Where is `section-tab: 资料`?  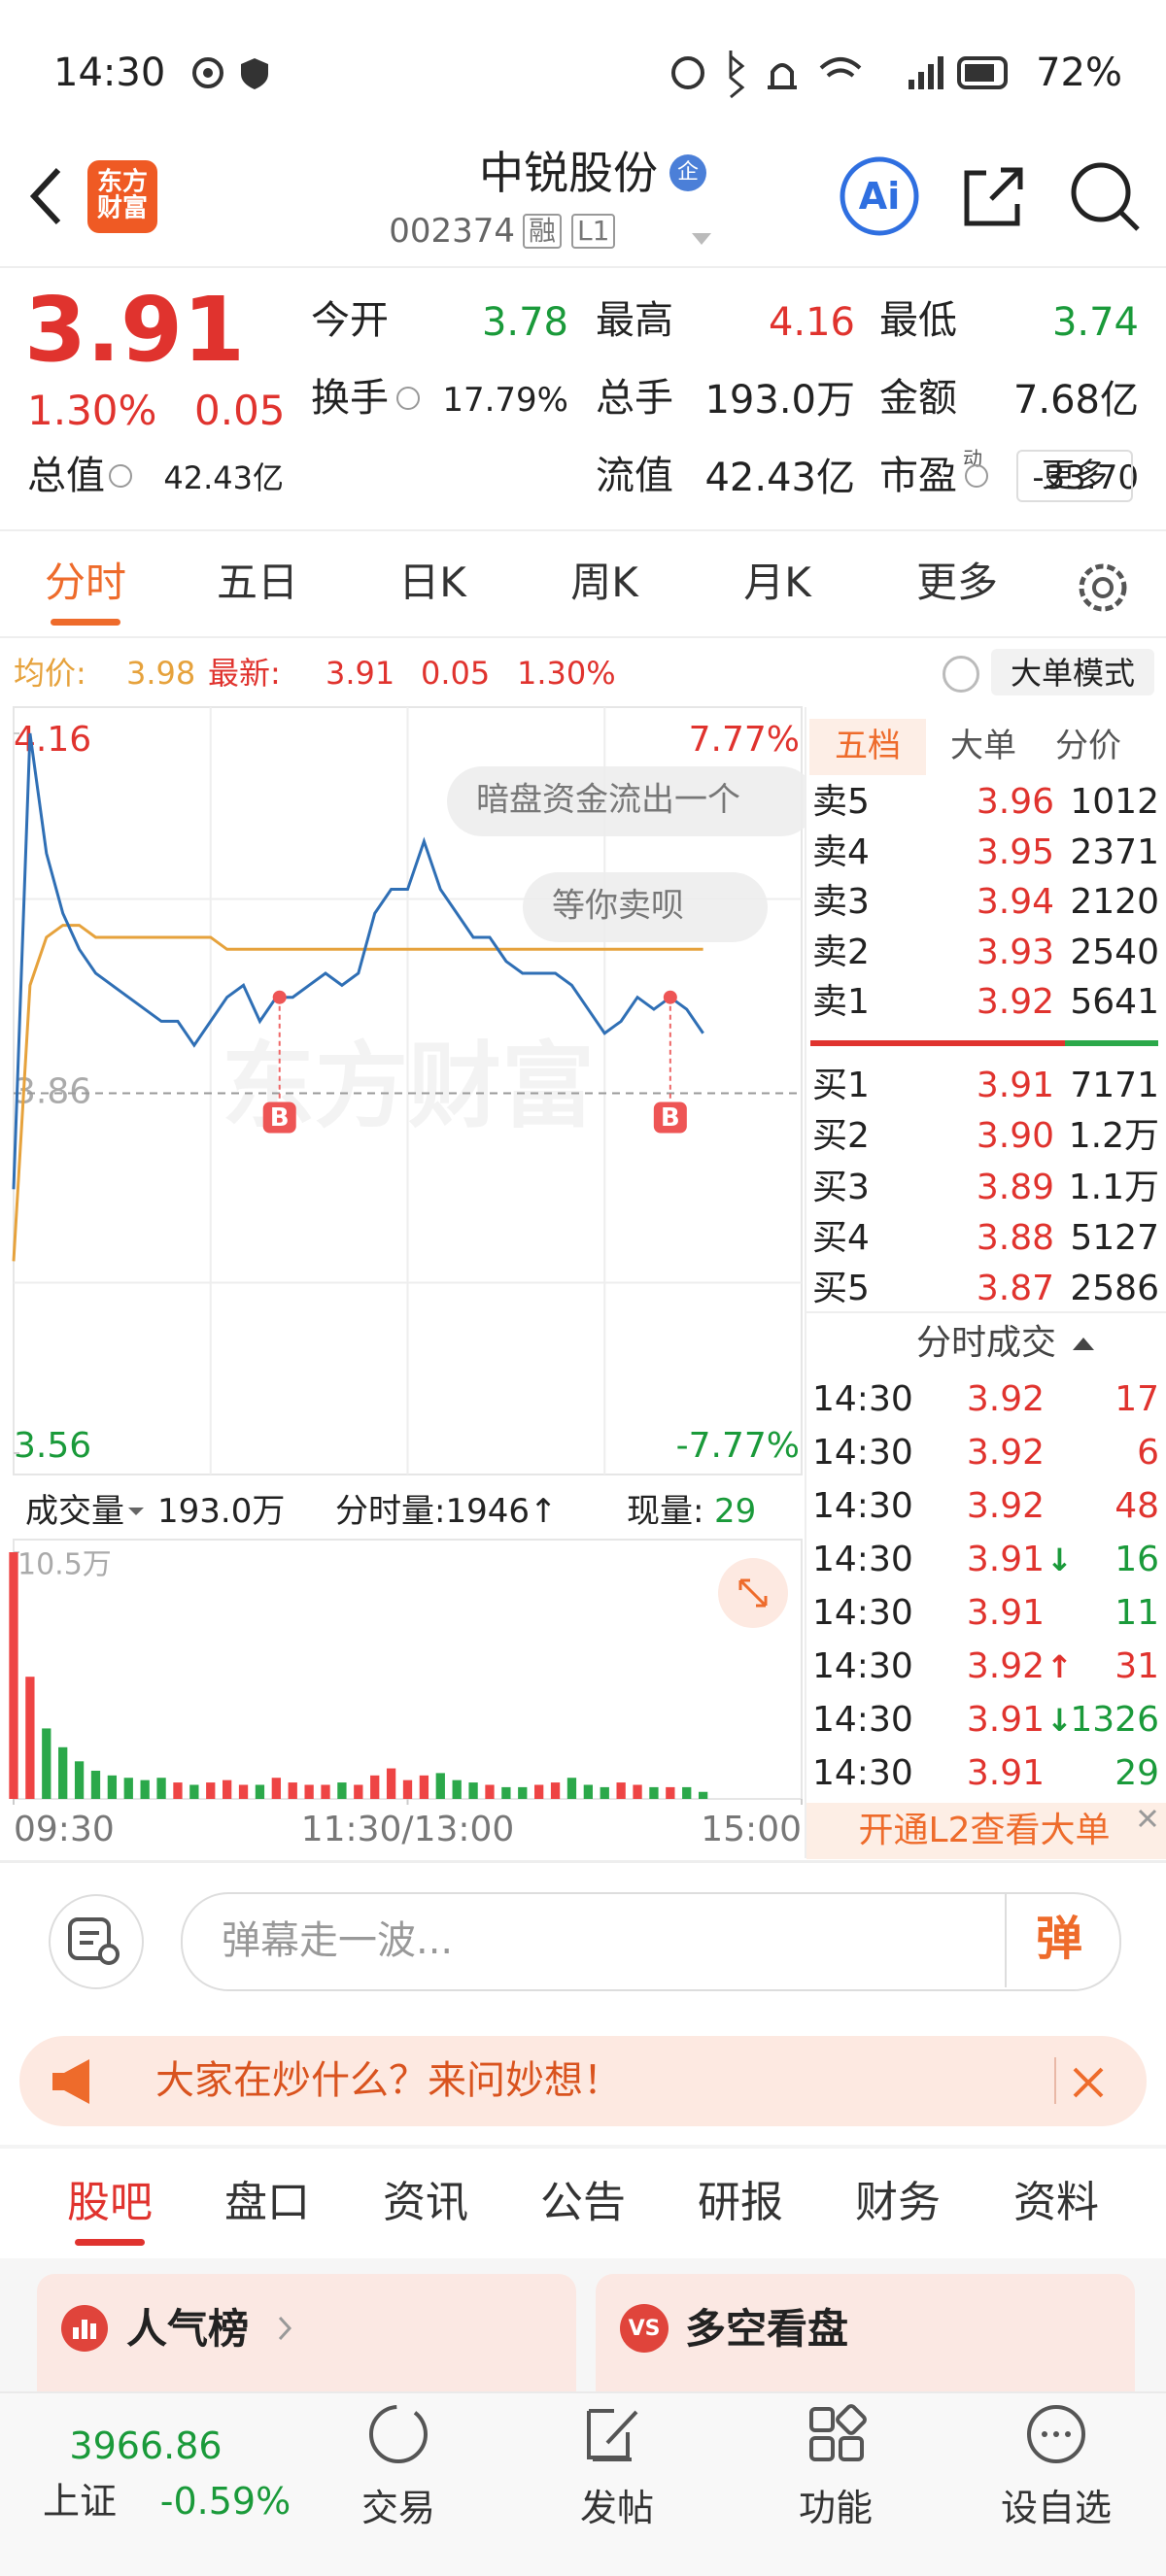
section-tab: 资料 is located at coordinates (1056, 2202).